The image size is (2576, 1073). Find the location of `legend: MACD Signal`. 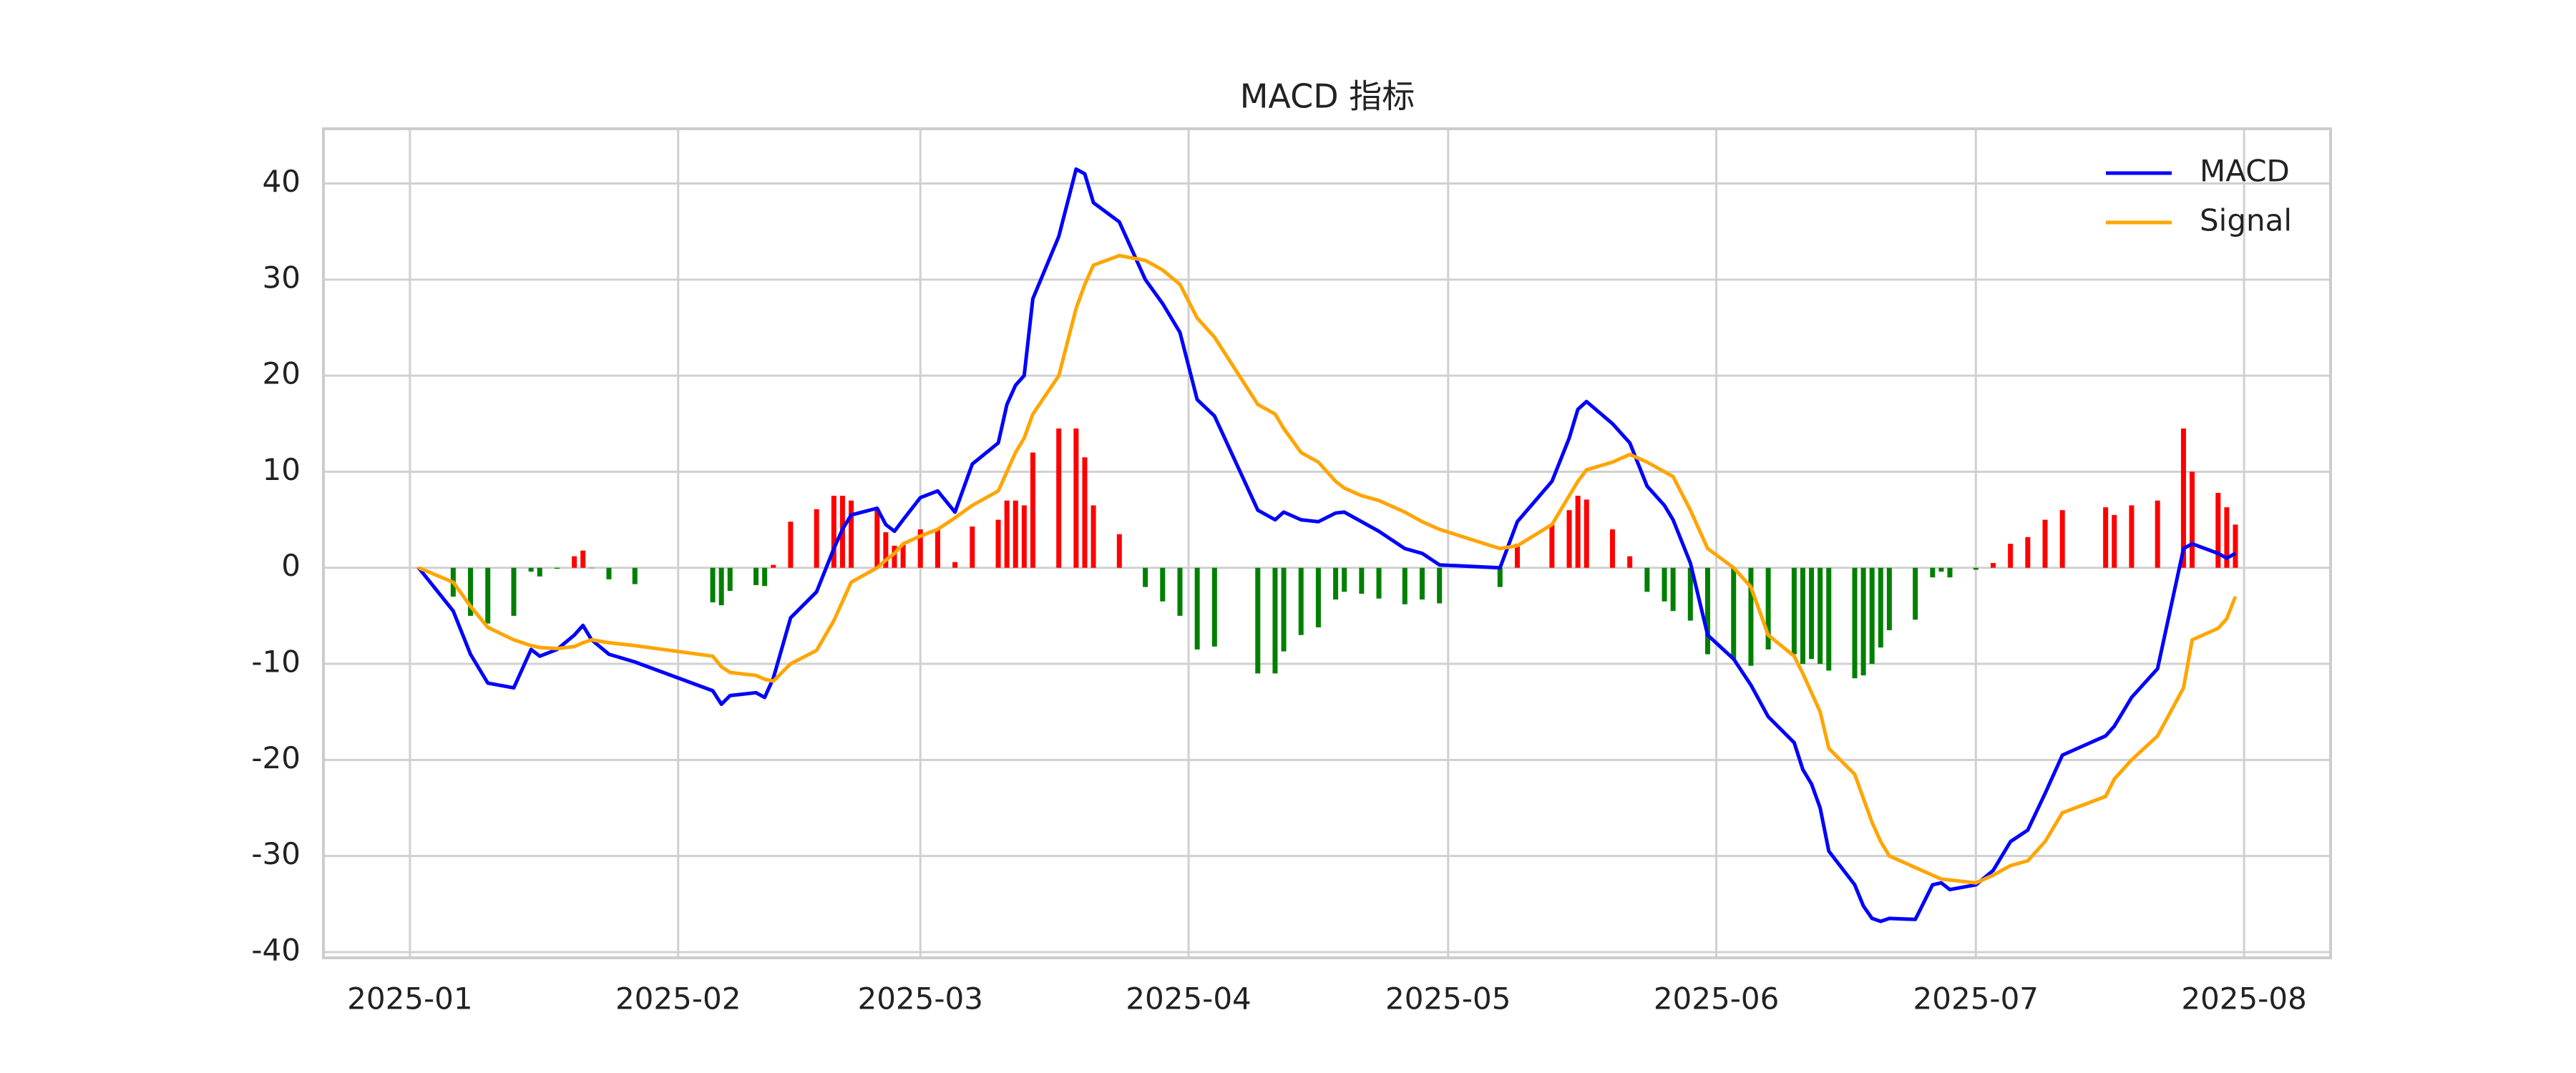

legend: MACD Signal is located at coordinates (2199, 196).